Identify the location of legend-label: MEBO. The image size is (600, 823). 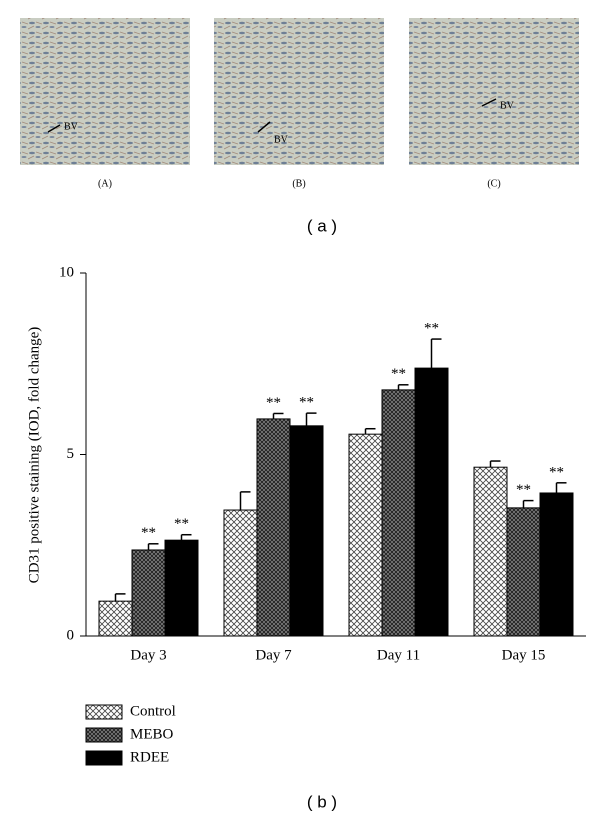
(152, 734).